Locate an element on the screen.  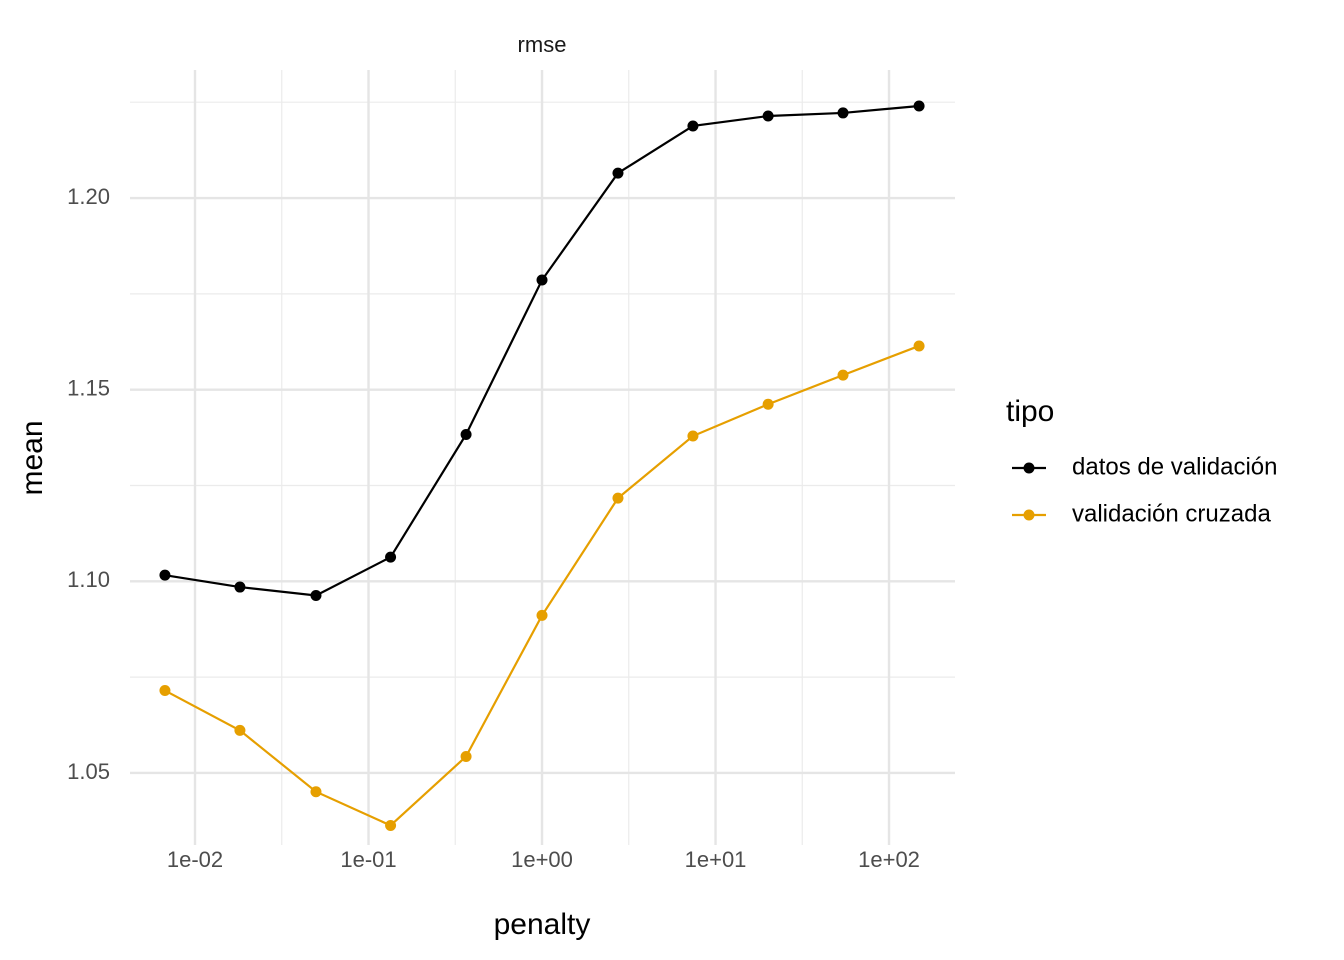
legend-label: datos de validación is located at coordinates (1174, 466).